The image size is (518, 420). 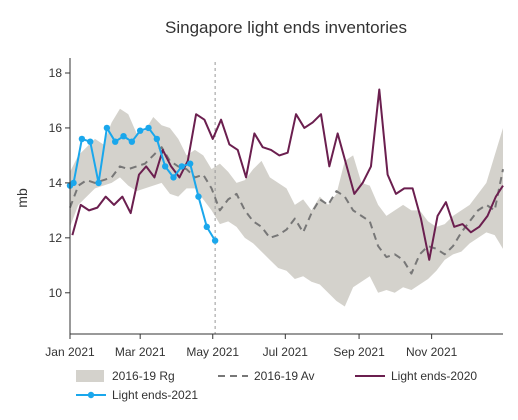 I want to click on legend-label-light-ends-2021: Light ends-2021, so click(x=155, y=395).